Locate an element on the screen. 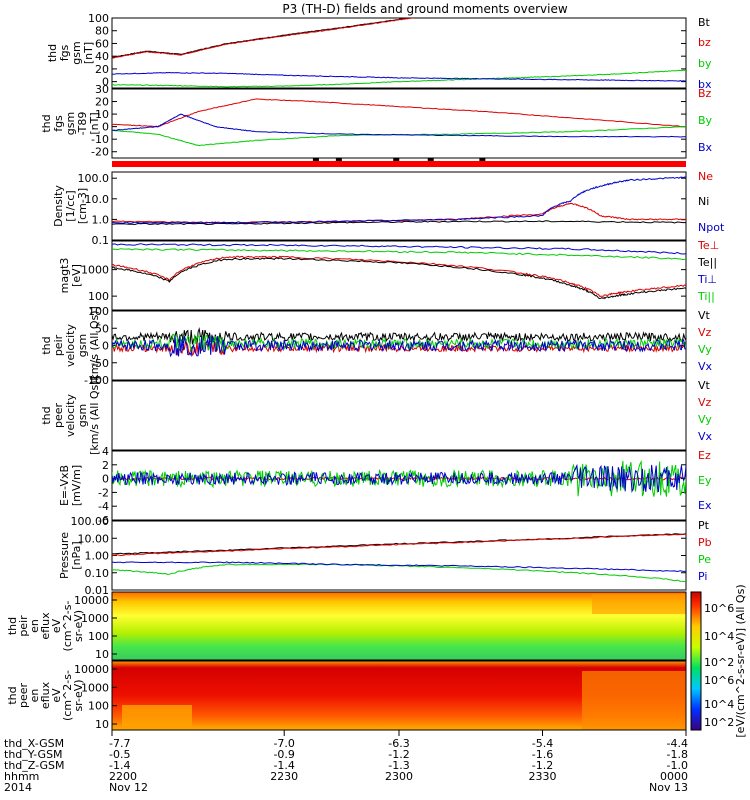  series-Npot is located at coordinates (399, 200).